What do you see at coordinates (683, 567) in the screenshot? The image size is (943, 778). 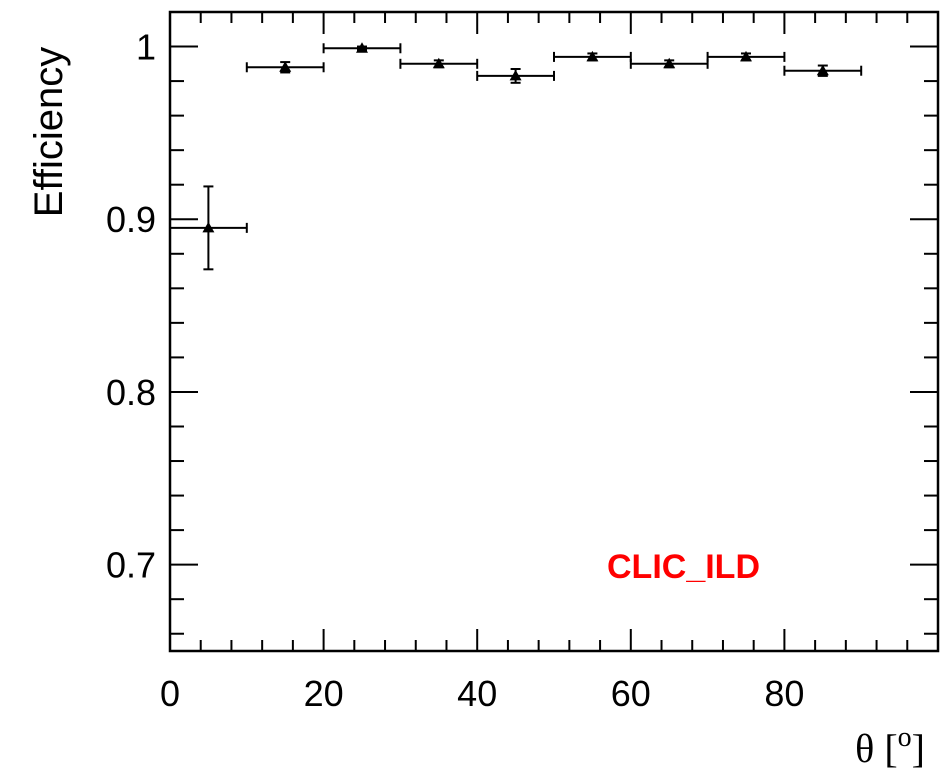 I see `clic-ild-label: CLIC_ILD` at bounding box center [683, 567].